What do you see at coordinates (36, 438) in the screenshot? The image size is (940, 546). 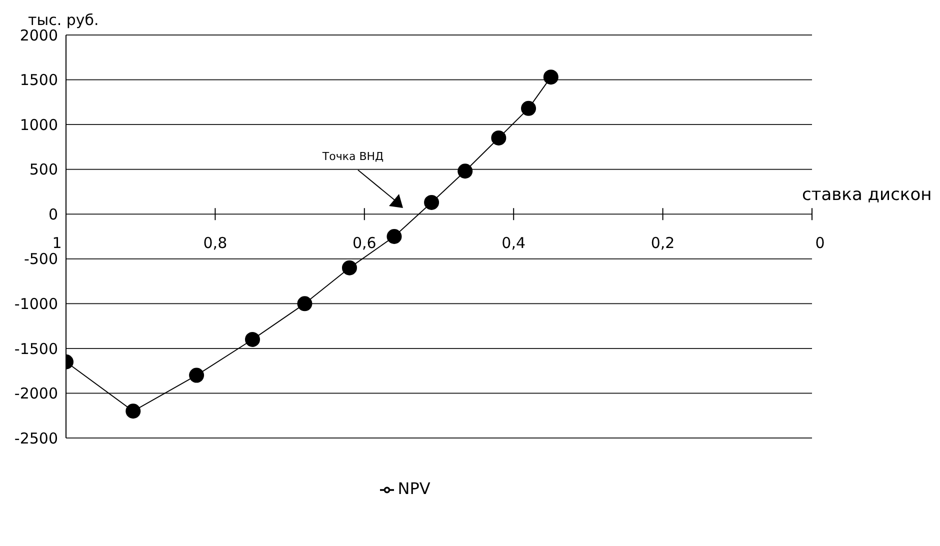 I see `y-tick-label: -2500` at bounding box center [36, 438].